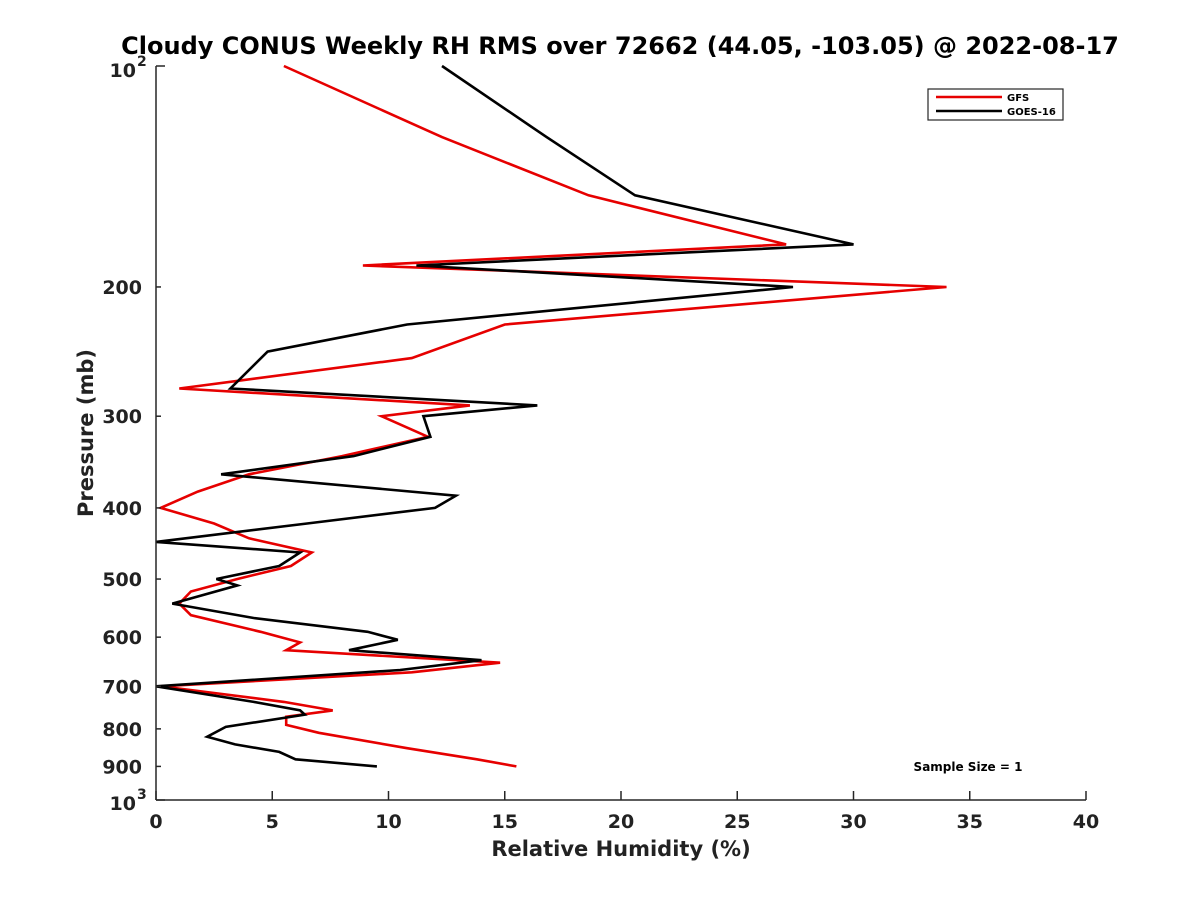  What do you see at coordinates (155, 822) in the screenshot?
I see `x-tick-label: 0` at bounding box center [155, 822].